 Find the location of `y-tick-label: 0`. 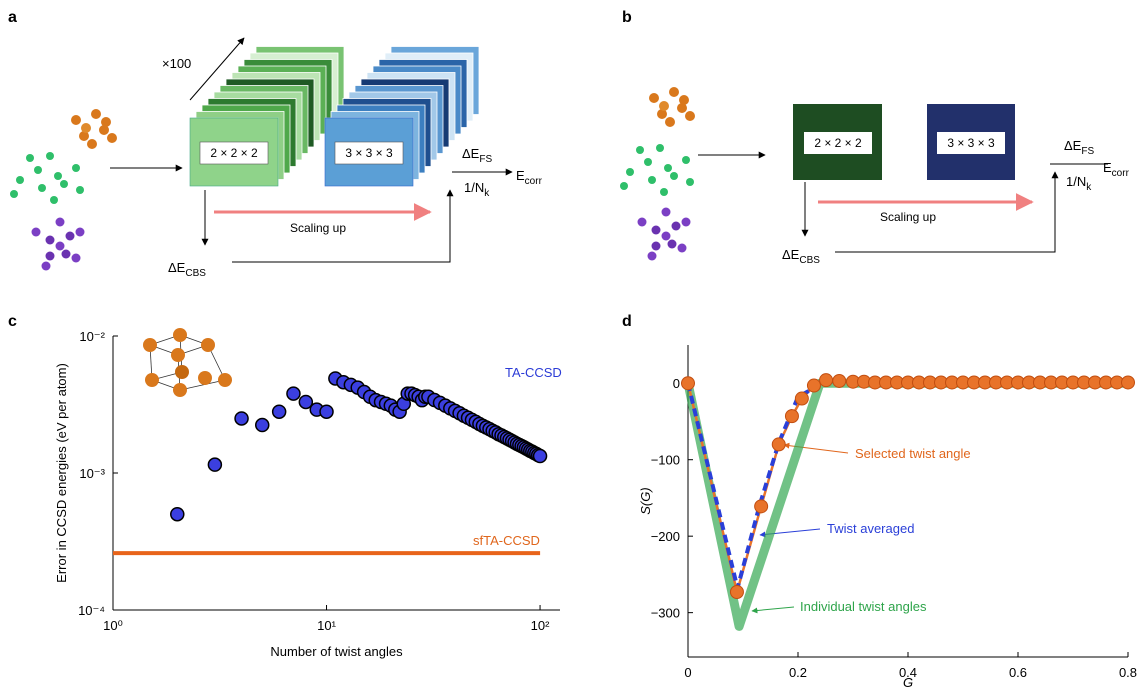

y-tick-label: 0 is located at coordinates (676, 383).